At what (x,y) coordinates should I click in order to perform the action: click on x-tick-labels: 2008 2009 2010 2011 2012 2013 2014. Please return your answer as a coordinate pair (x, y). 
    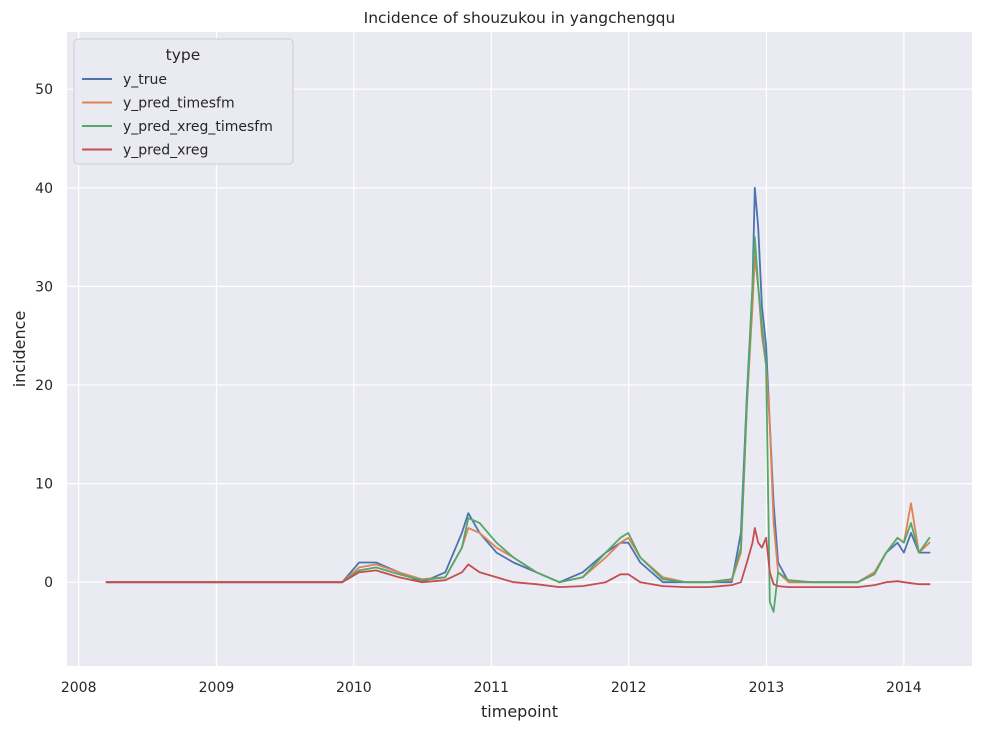
    Looking at the image, I should click on (491, 688).